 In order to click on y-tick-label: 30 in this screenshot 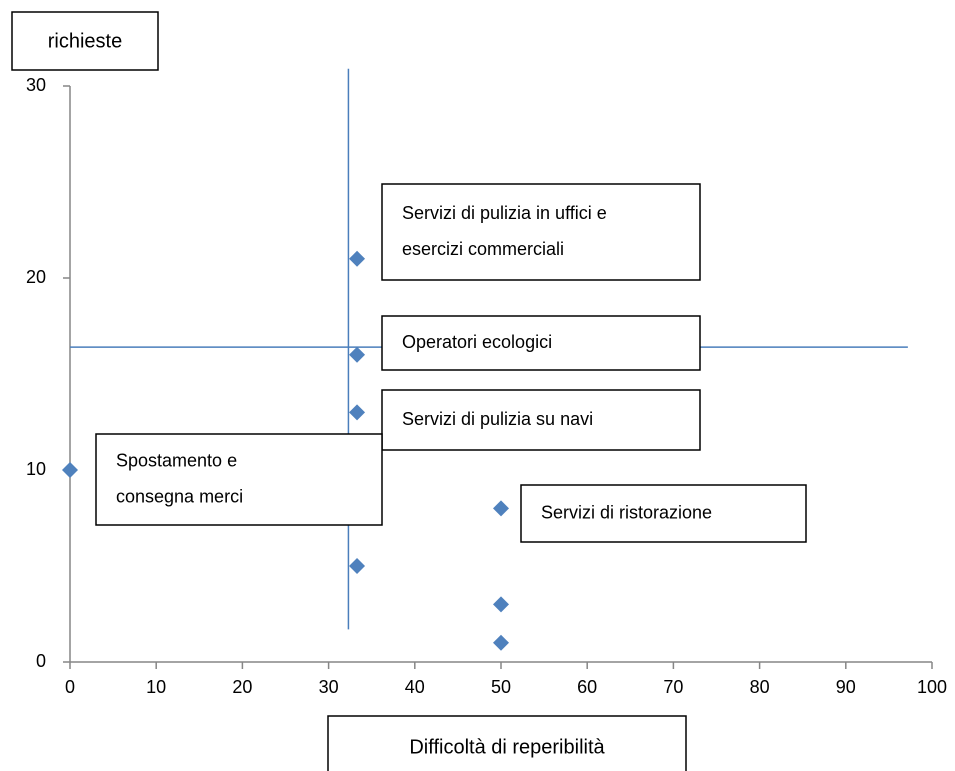, I will do `click(36, 85)`.